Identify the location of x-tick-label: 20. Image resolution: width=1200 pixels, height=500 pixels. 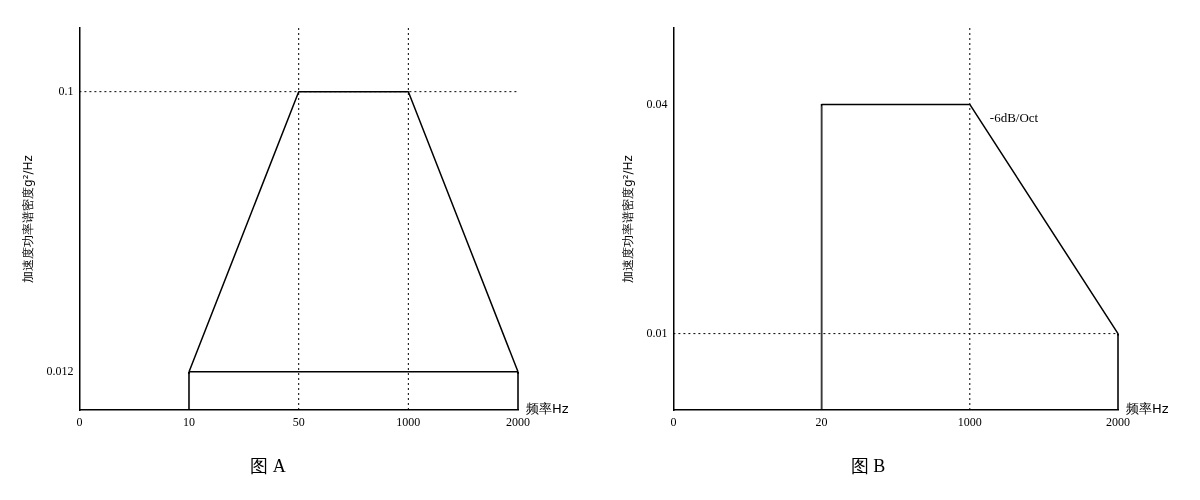
(821, 422).